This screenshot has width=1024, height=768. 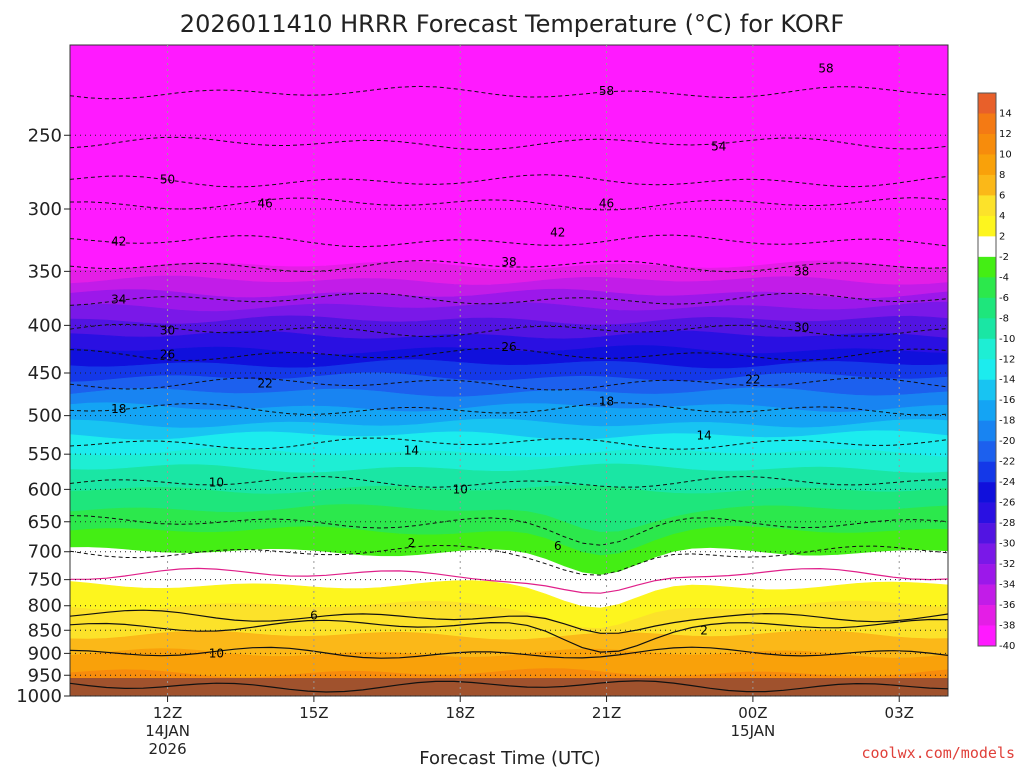 I want to click on x-tick-label: 15Z, so click(x=313, y=713).